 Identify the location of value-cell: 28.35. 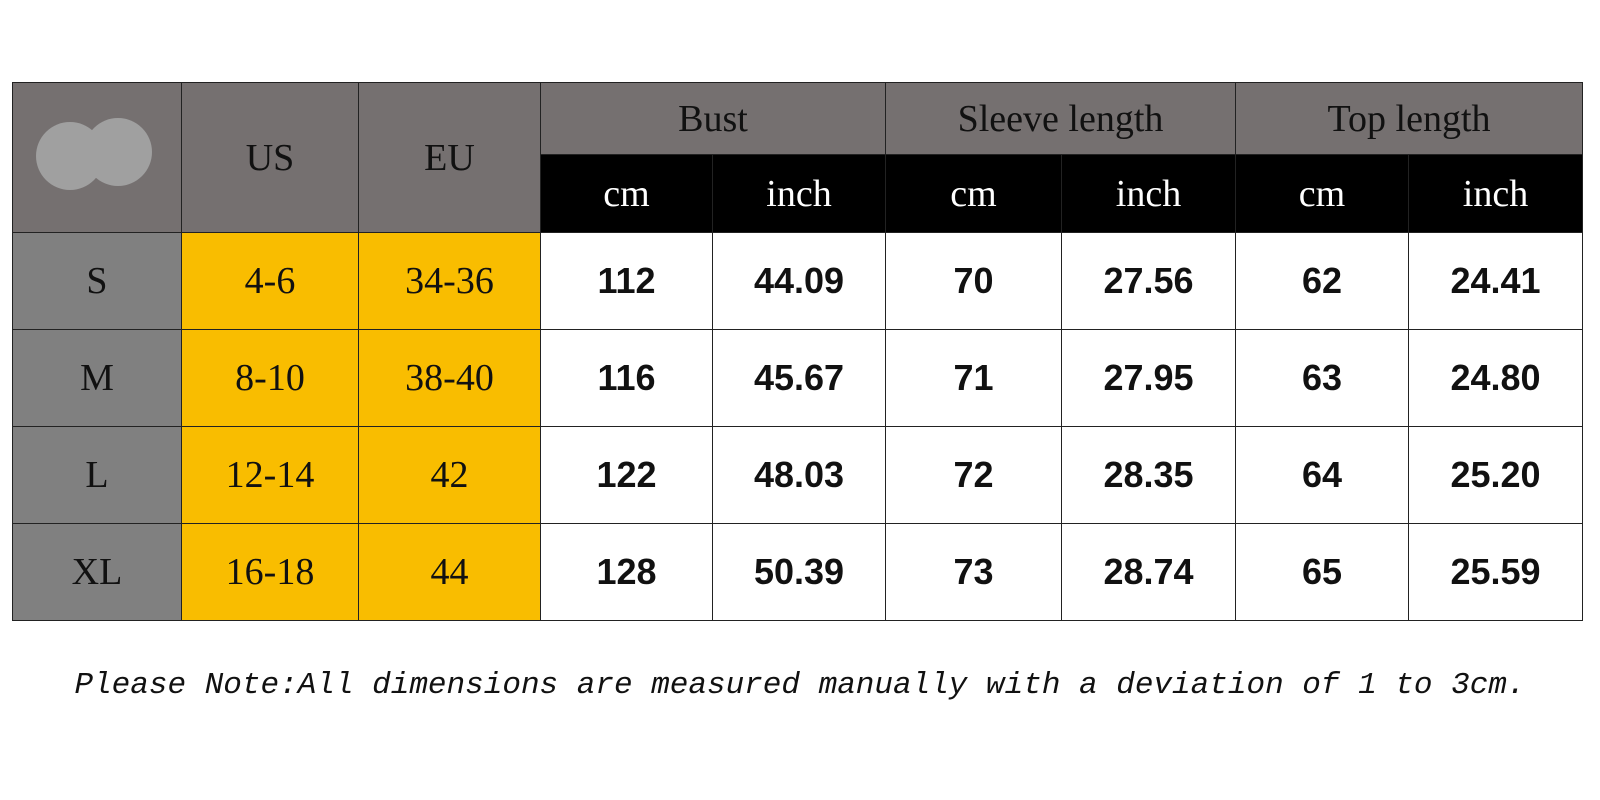
(1148, 475).